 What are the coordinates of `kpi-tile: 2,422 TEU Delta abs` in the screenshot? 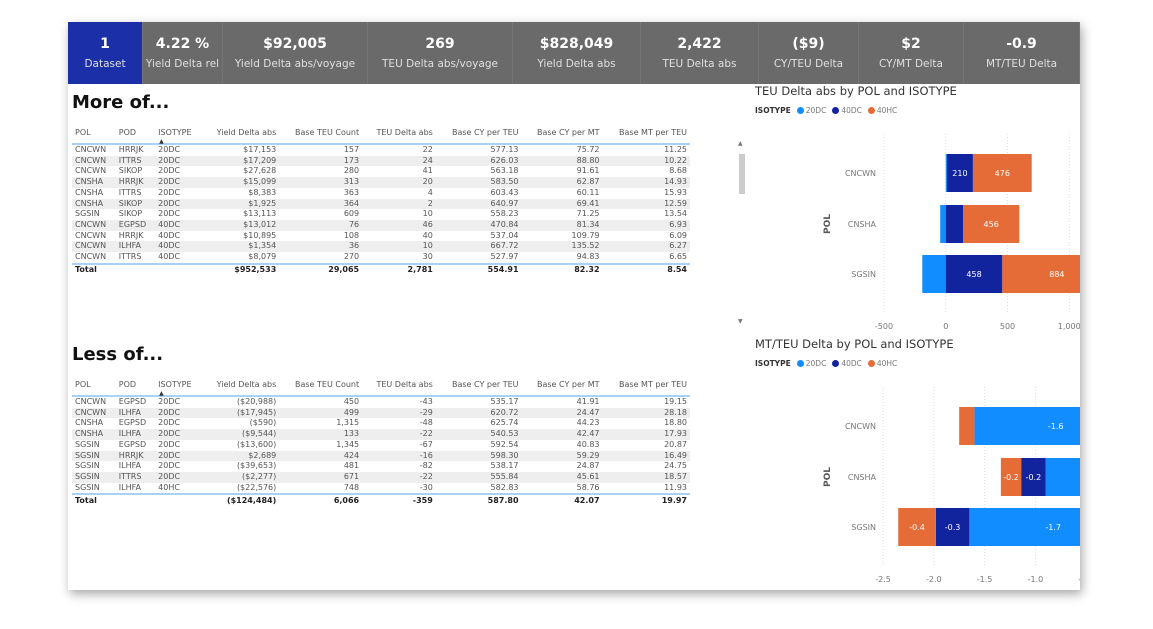 It's located at (700, 53).